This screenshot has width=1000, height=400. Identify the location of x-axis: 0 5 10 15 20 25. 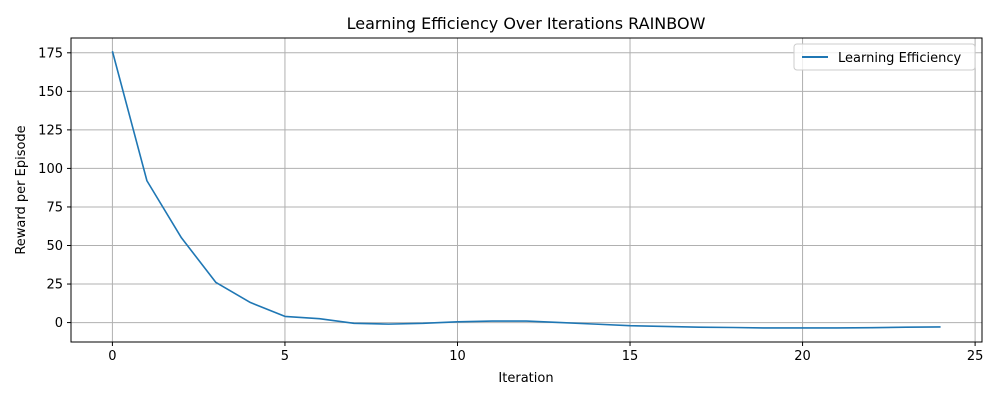
(545, 353).